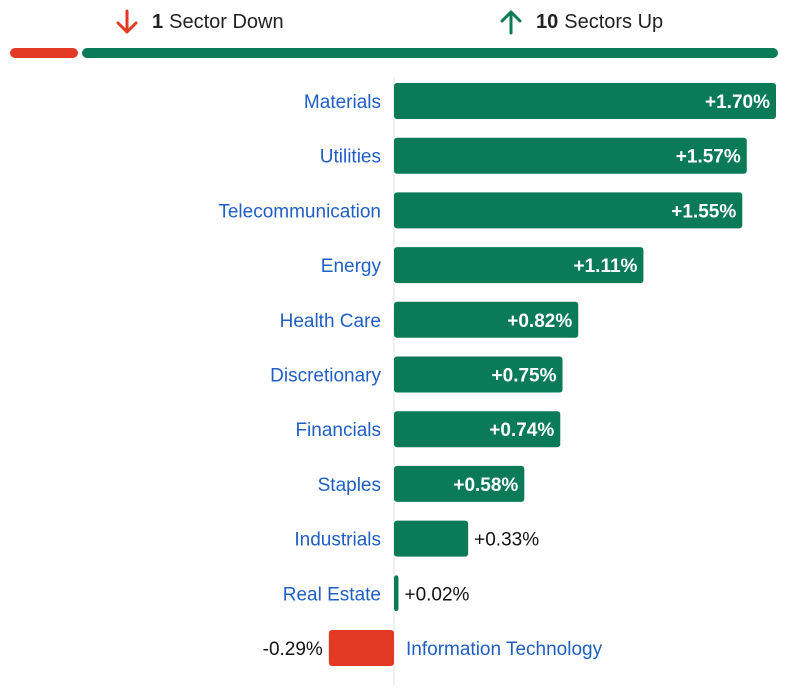  What do you see at coordinates (350, 157) in the screenshot?
I see `category-label-utilities: Utilities` at bounding box center [350, 157].